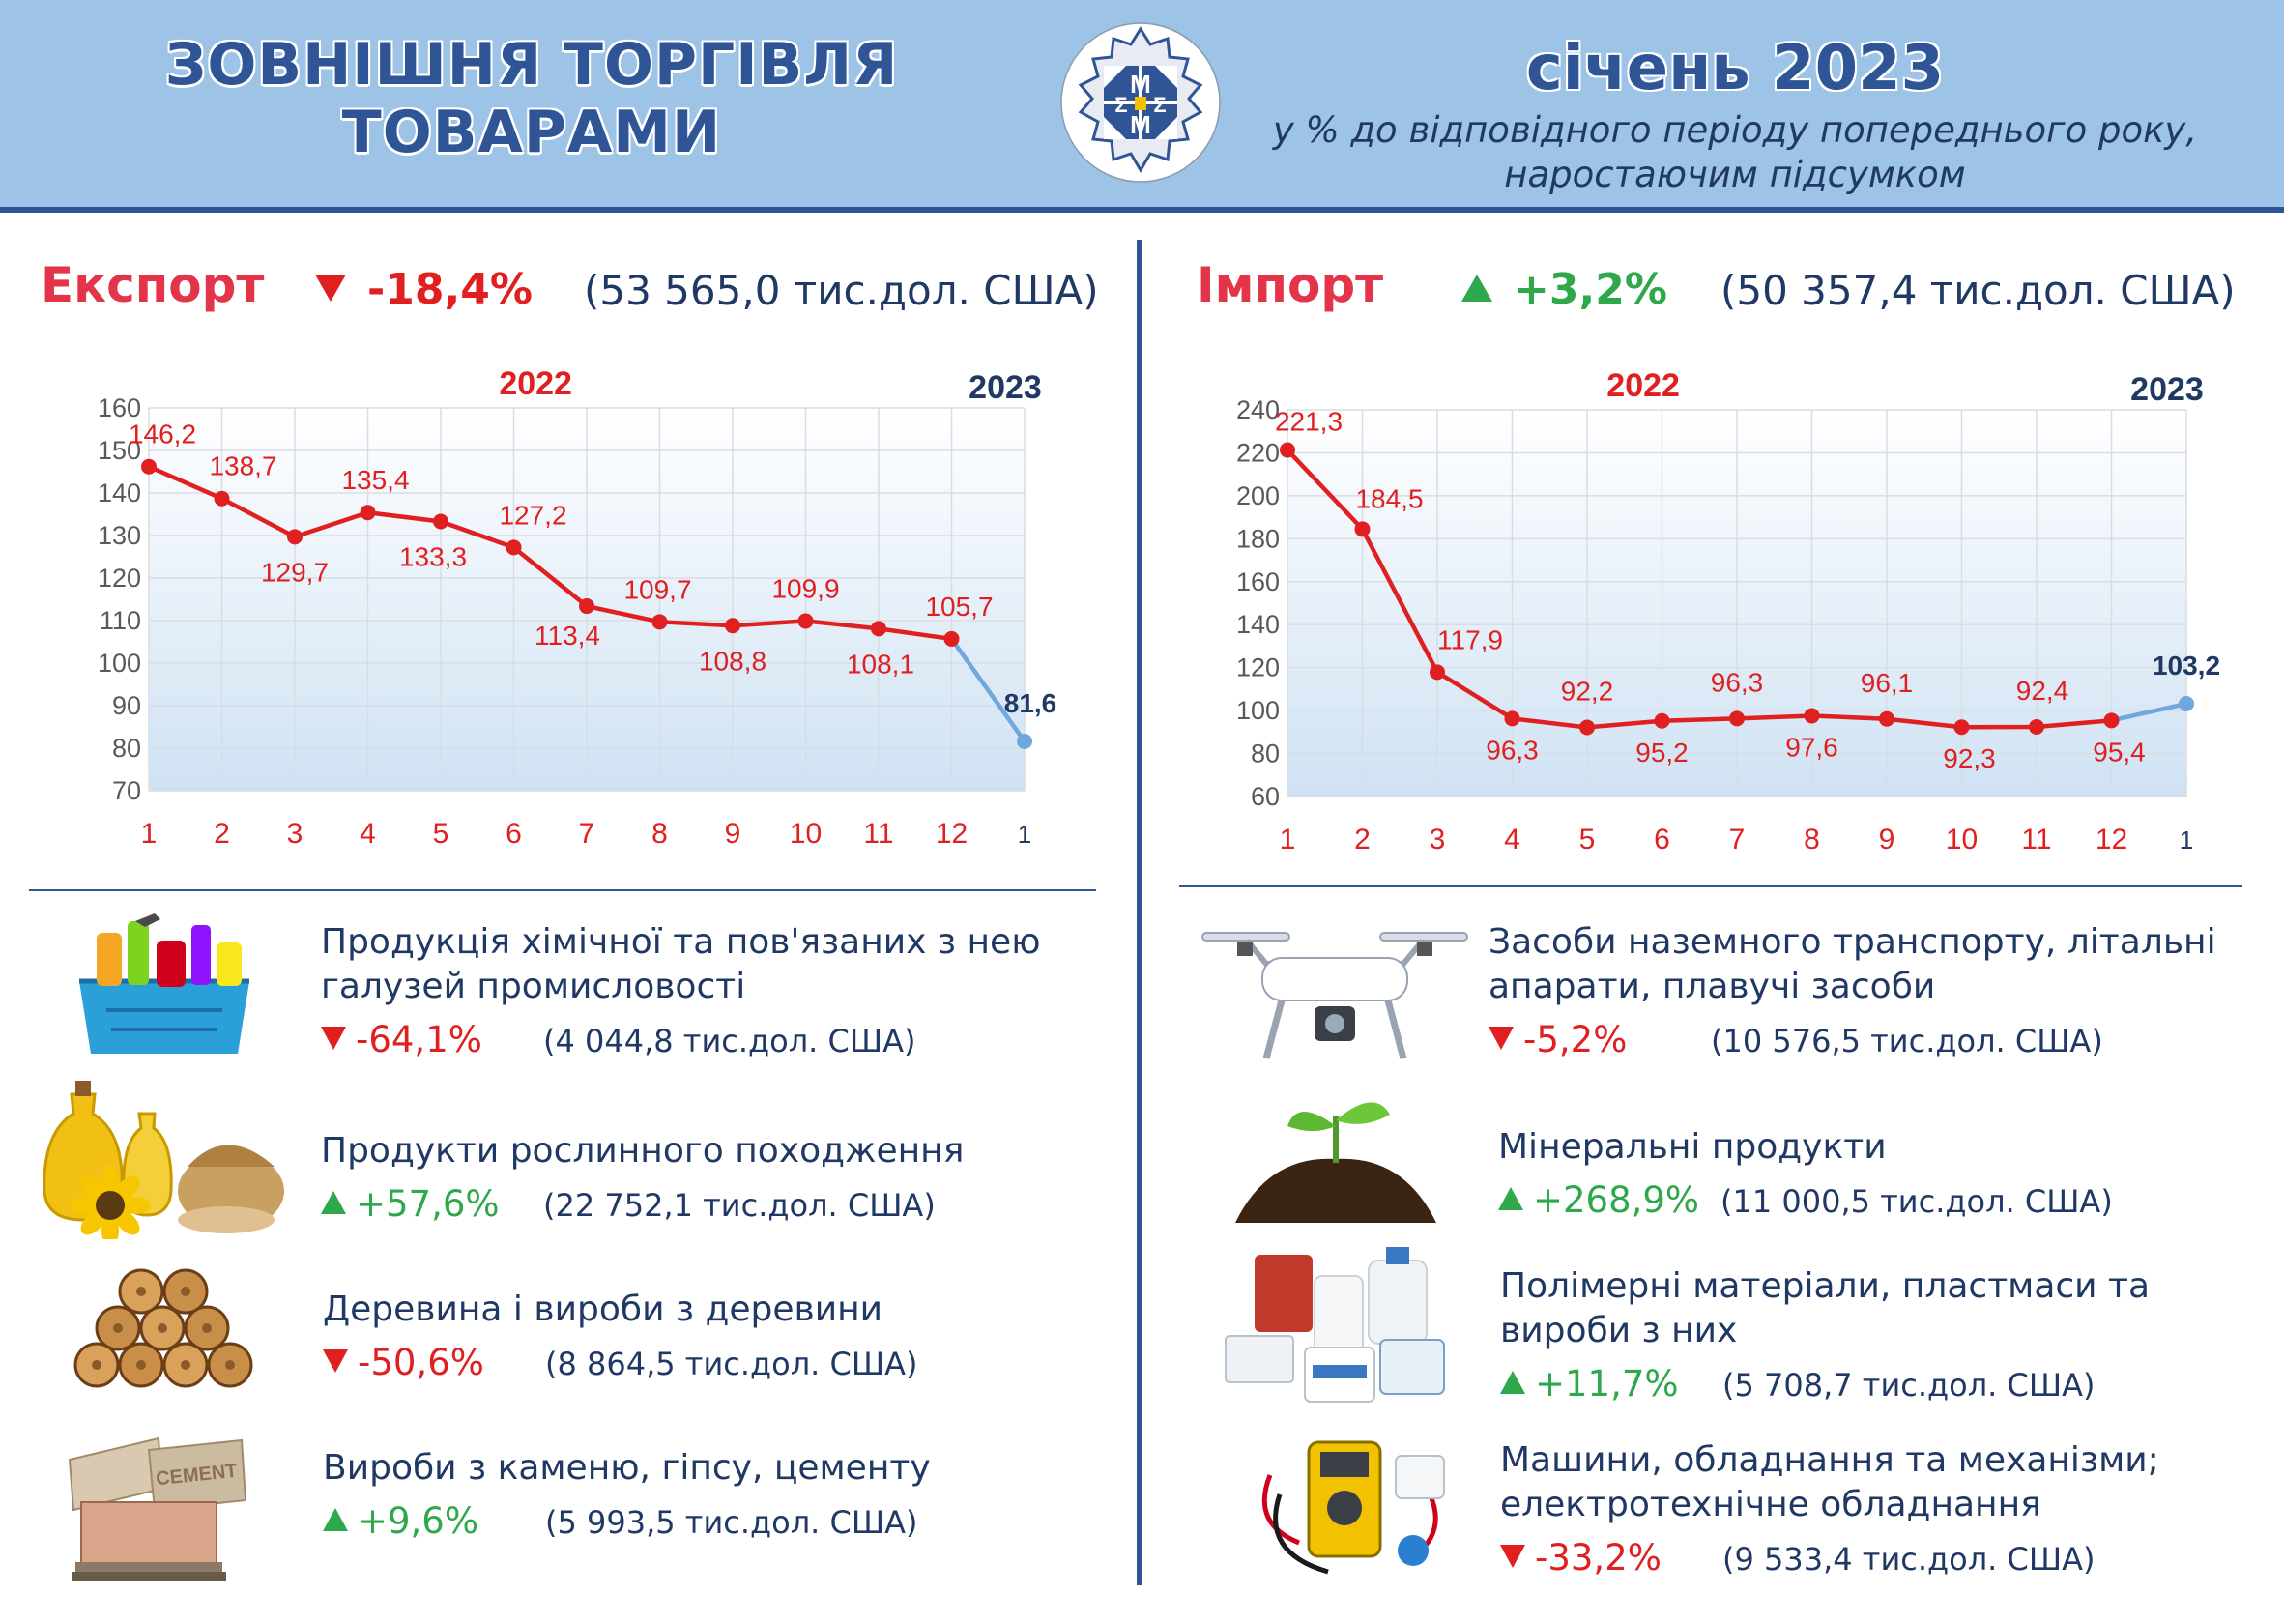  Describe the element at coordinates (732, 661) in the screenshot. I see `data-label: 108,8` at that location.